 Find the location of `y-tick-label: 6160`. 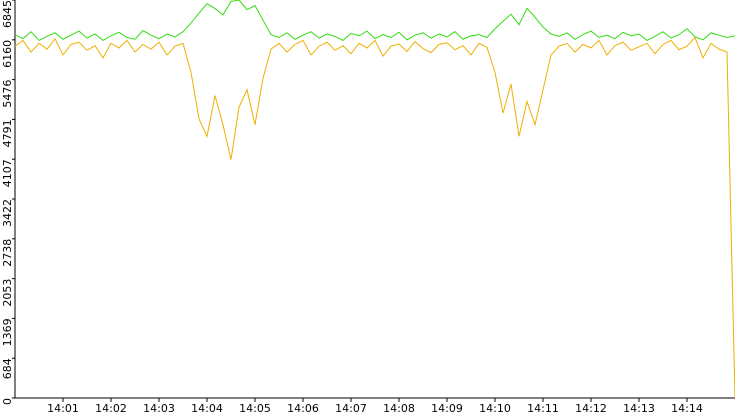

y-tick-label: 6160 is located at coordinates (7, 54).